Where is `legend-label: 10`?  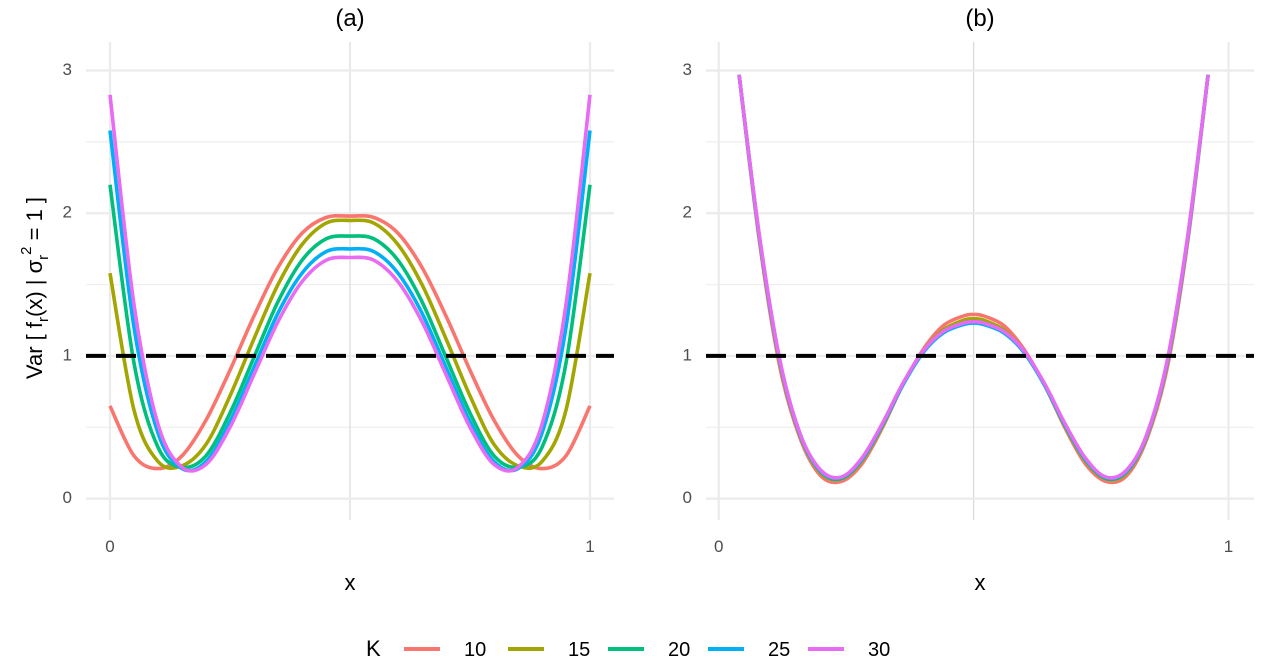 legend-label: 10 is located at coordinates (475, 650).